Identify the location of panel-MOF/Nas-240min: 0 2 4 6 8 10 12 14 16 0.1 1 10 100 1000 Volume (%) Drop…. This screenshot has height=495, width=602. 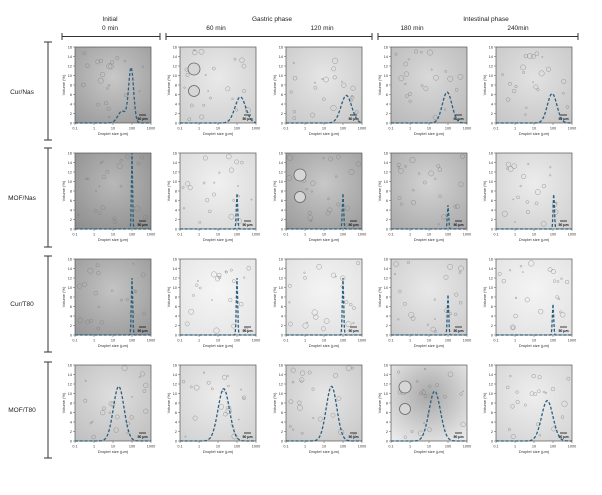
(529, 196).